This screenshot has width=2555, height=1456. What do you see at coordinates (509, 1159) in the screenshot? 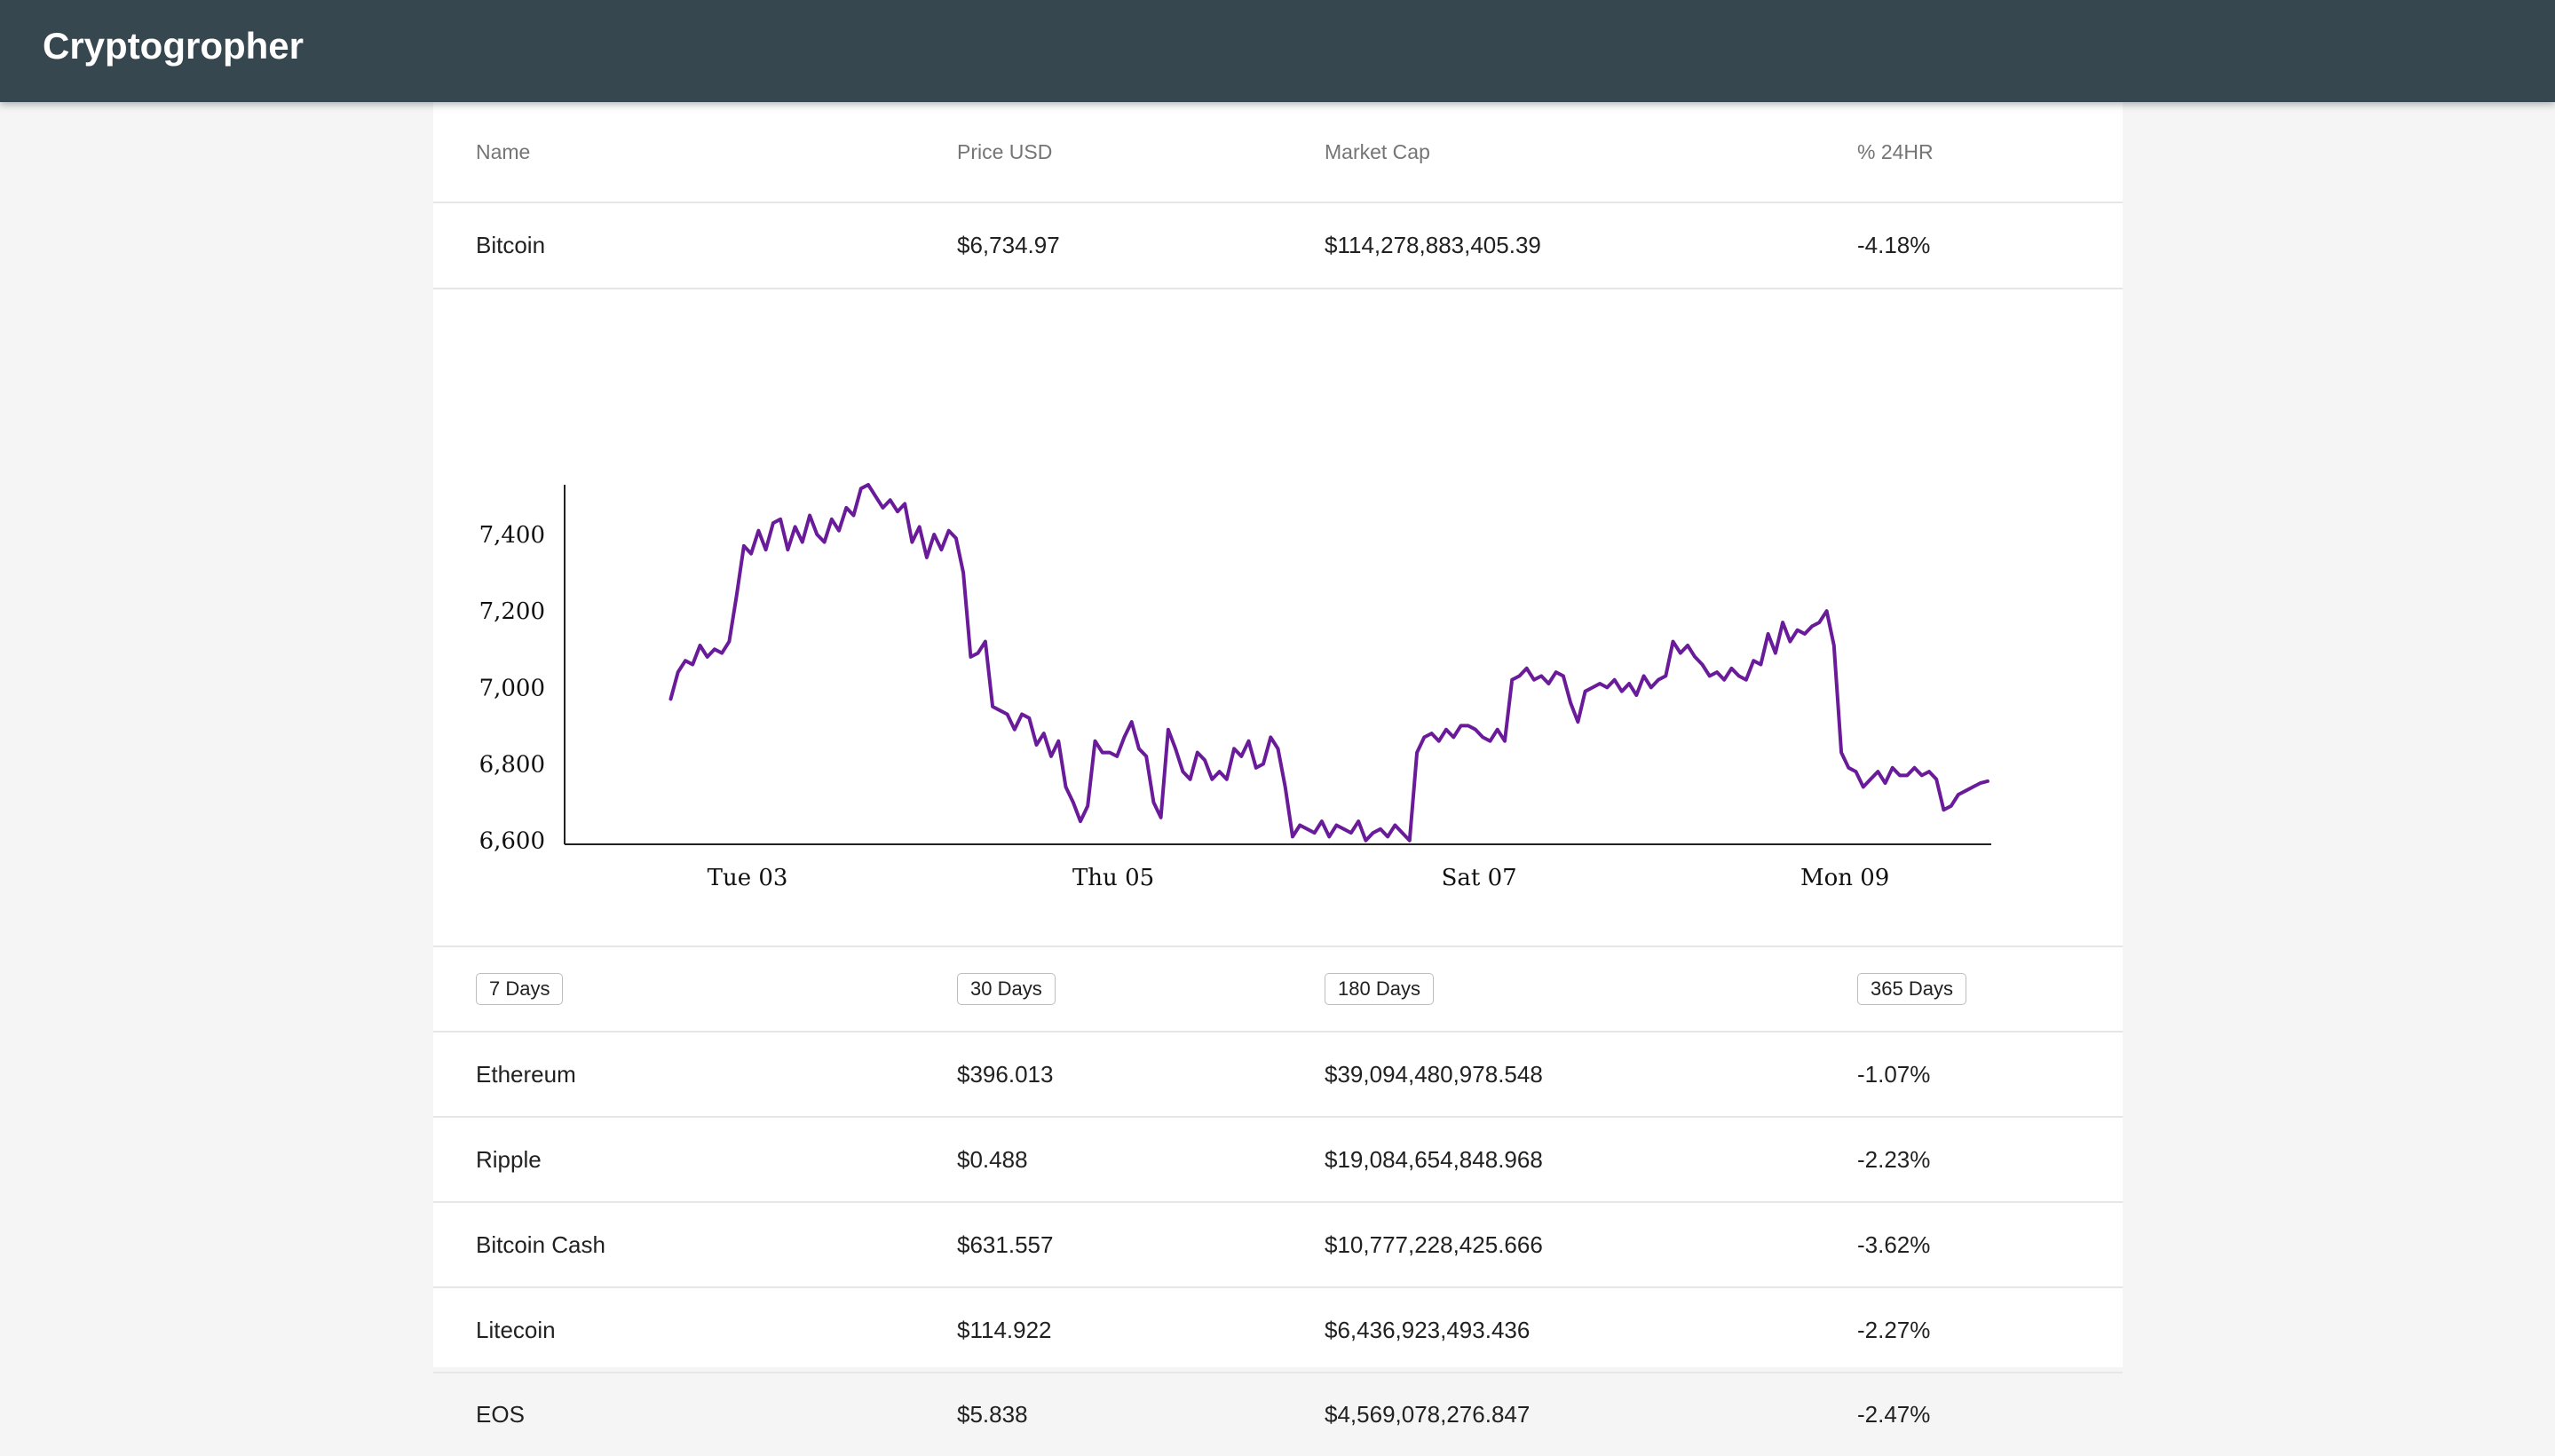
I see `coin-name: Ripple` at bounding box center [509, 1159].